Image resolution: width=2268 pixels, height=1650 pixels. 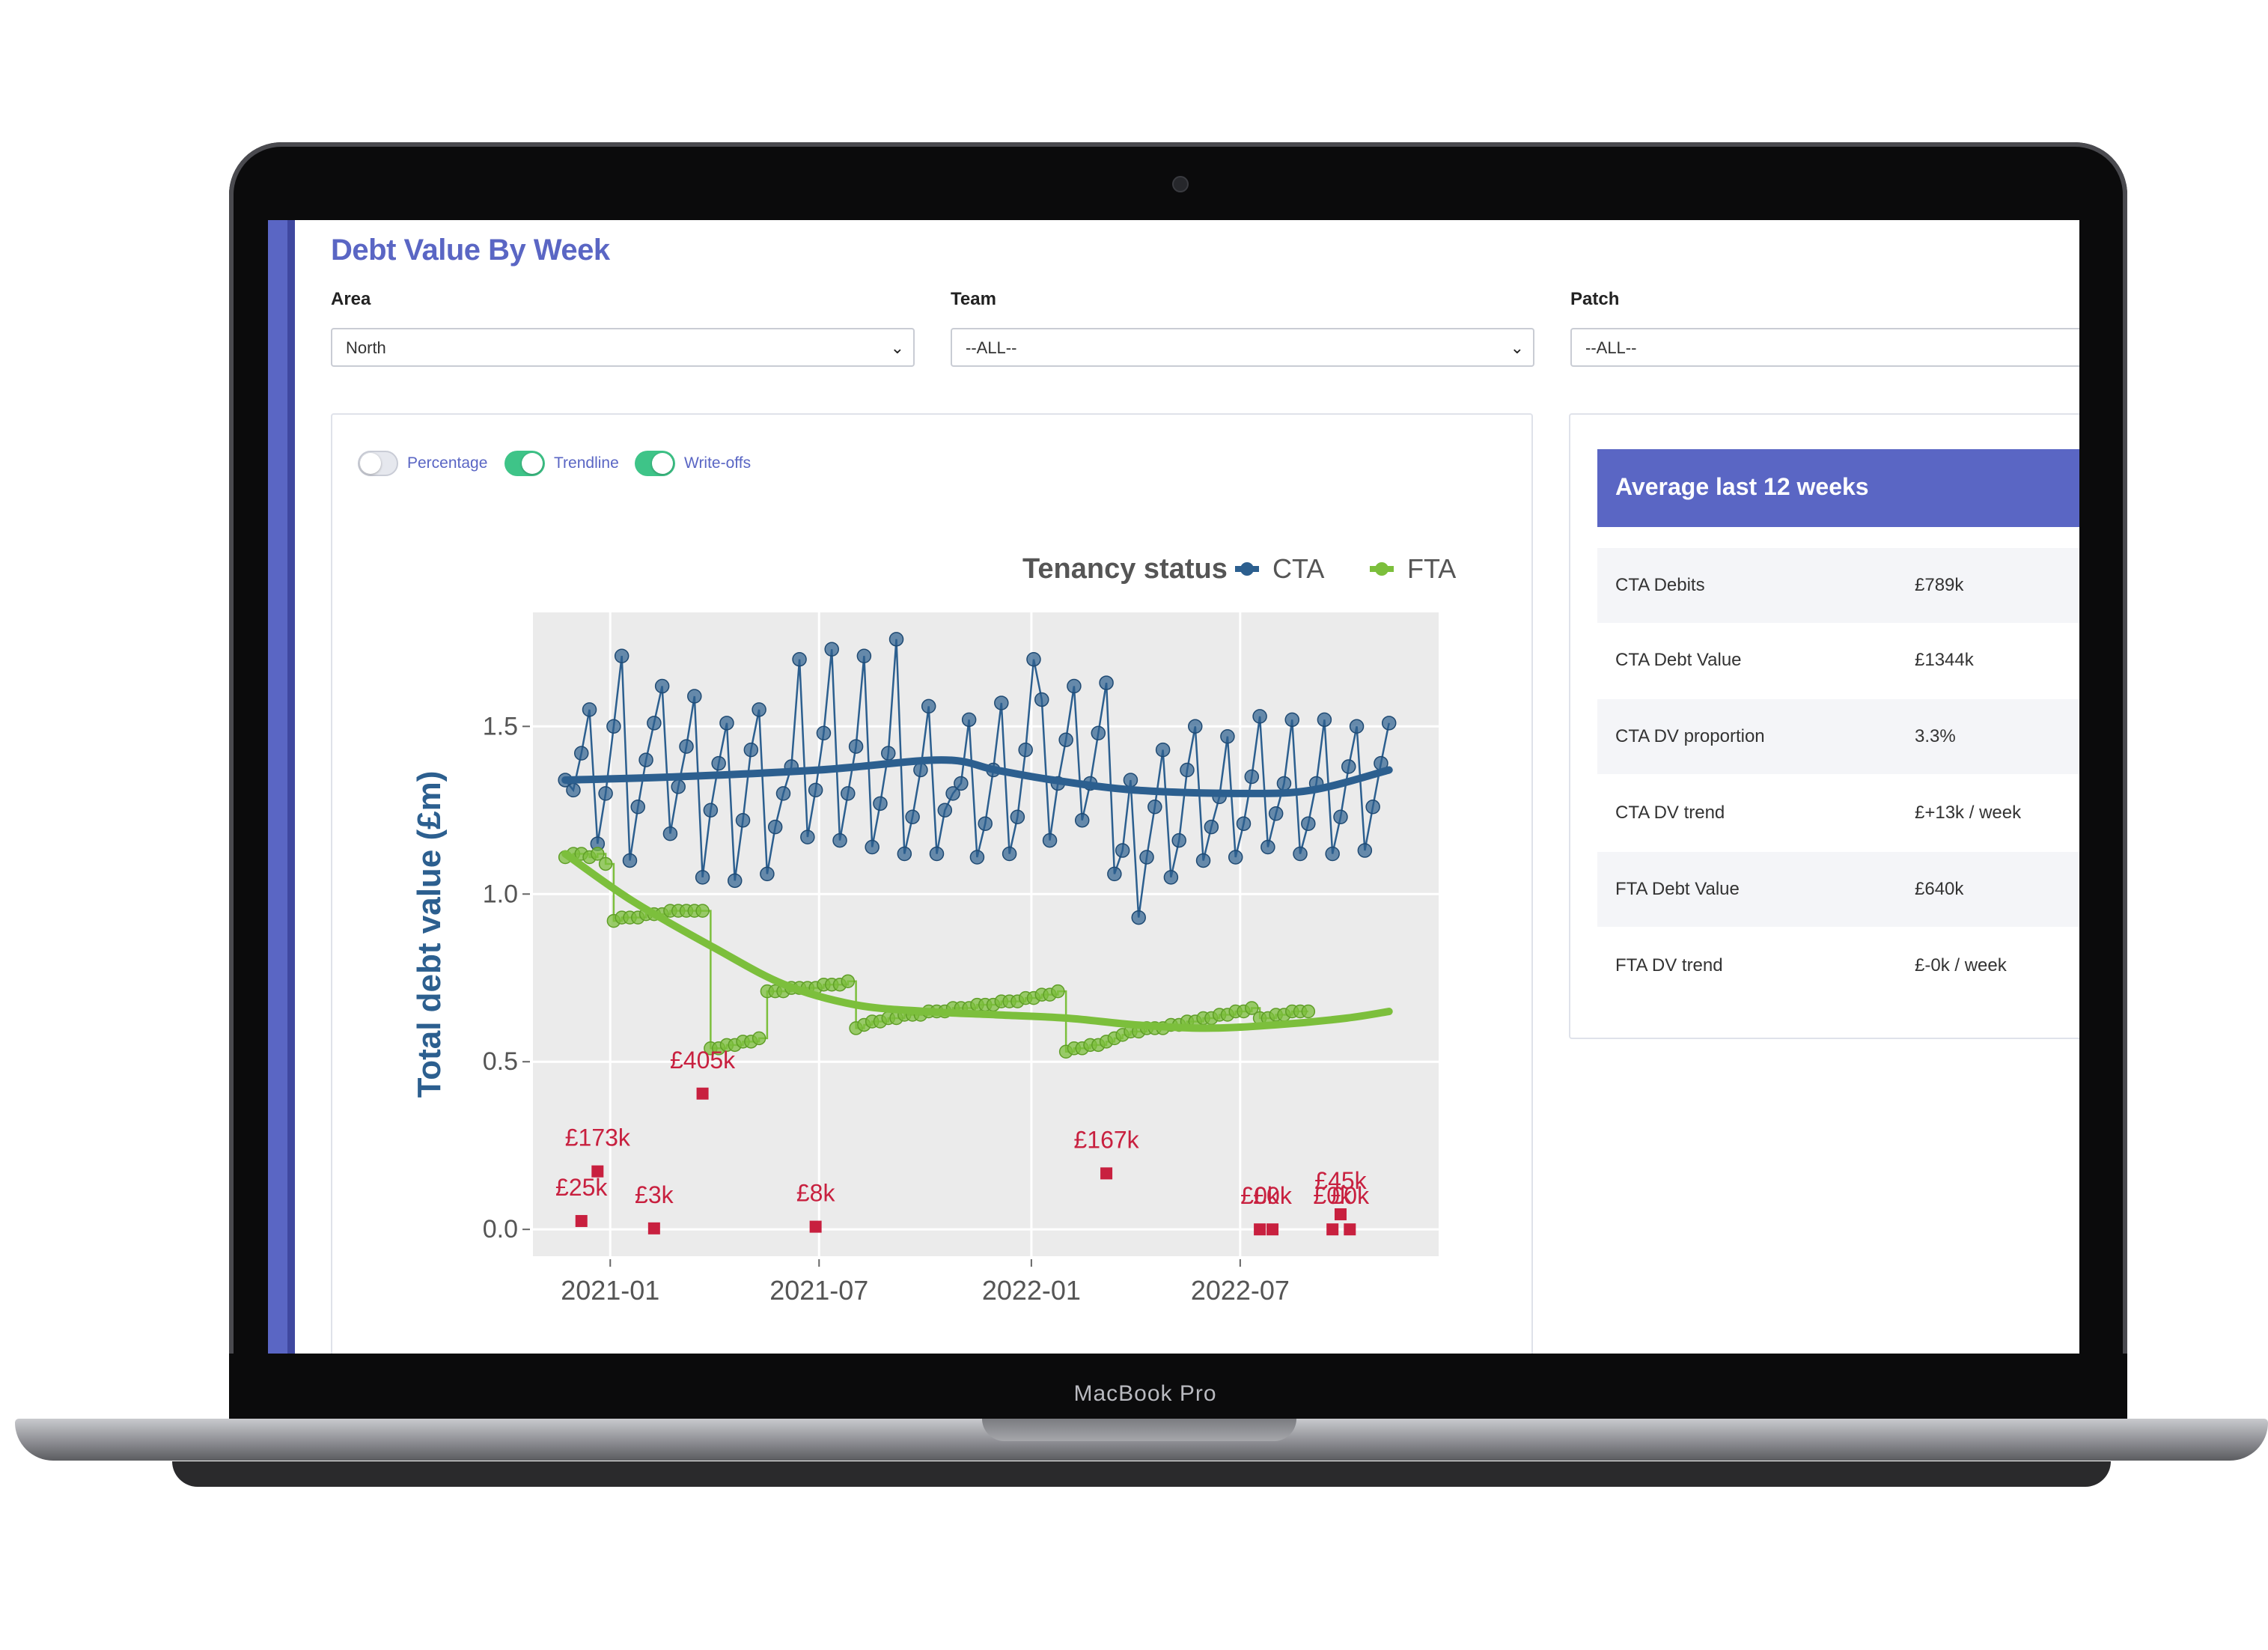 I want to click on stat-label: CTA Debt Value, so click(x=1678, y=660).